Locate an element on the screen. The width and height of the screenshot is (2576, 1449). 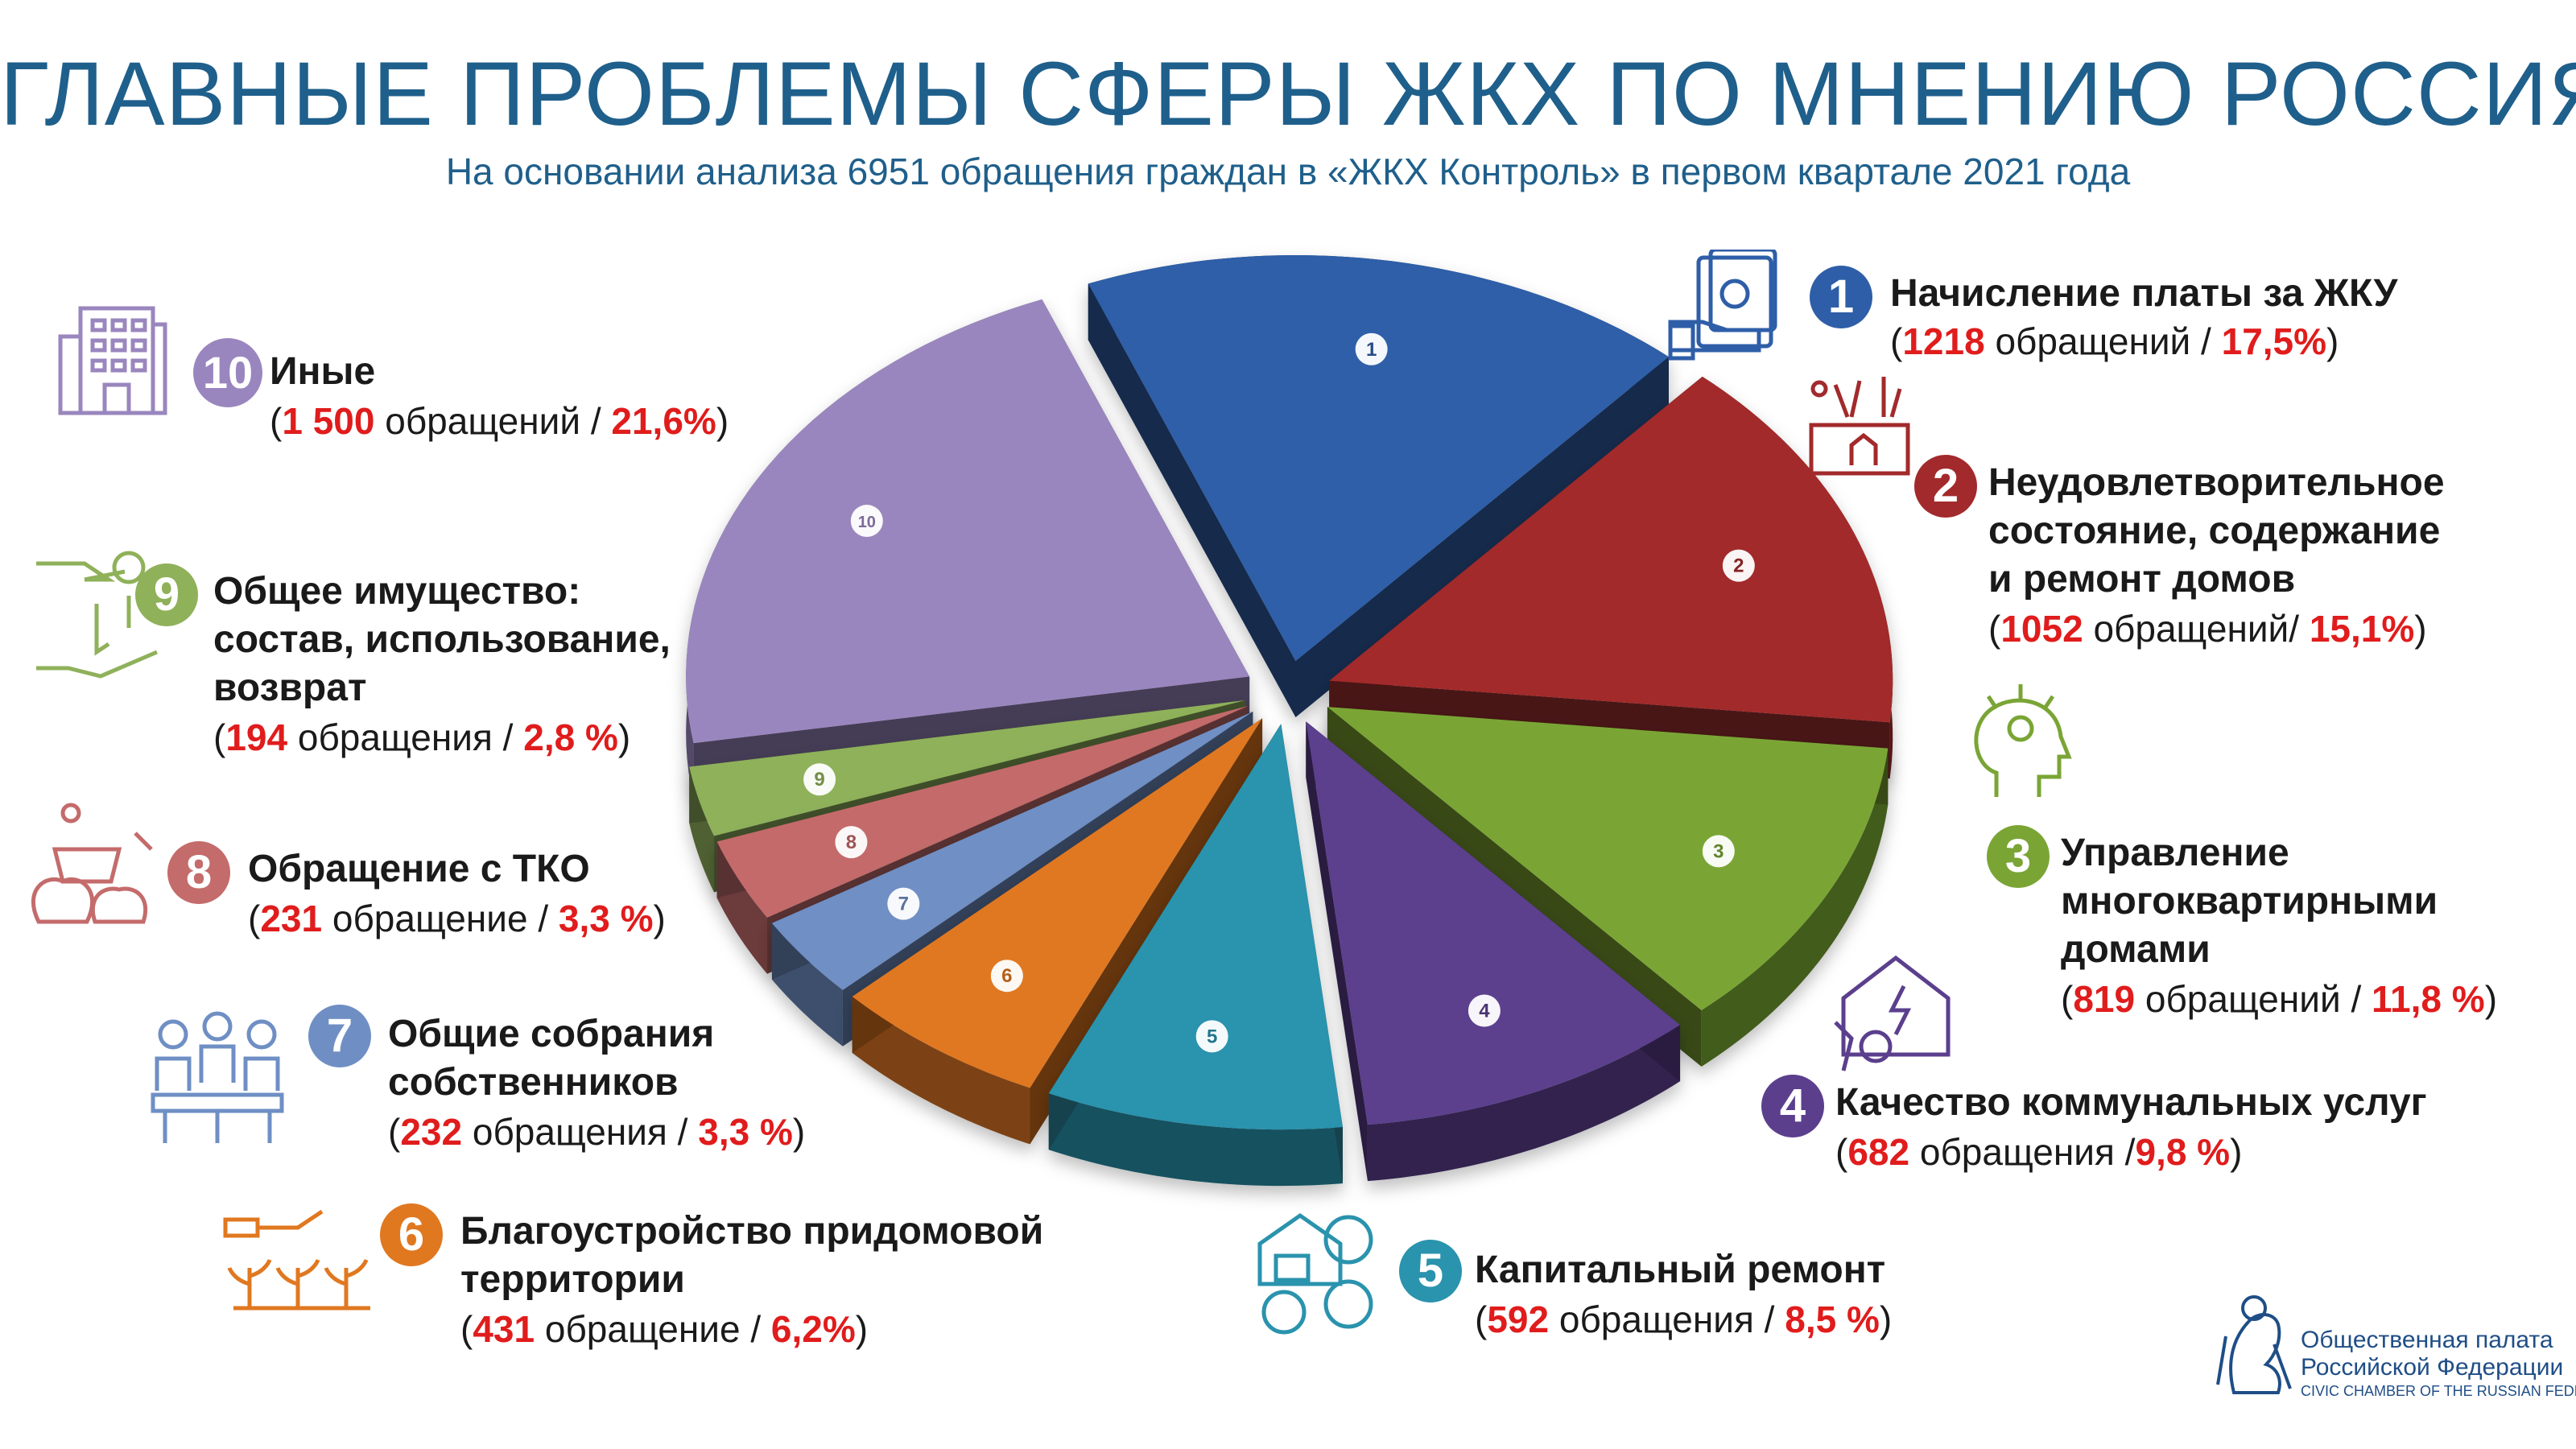
slice-number-label-5: 5 is located at coordinates (1212, 1036).